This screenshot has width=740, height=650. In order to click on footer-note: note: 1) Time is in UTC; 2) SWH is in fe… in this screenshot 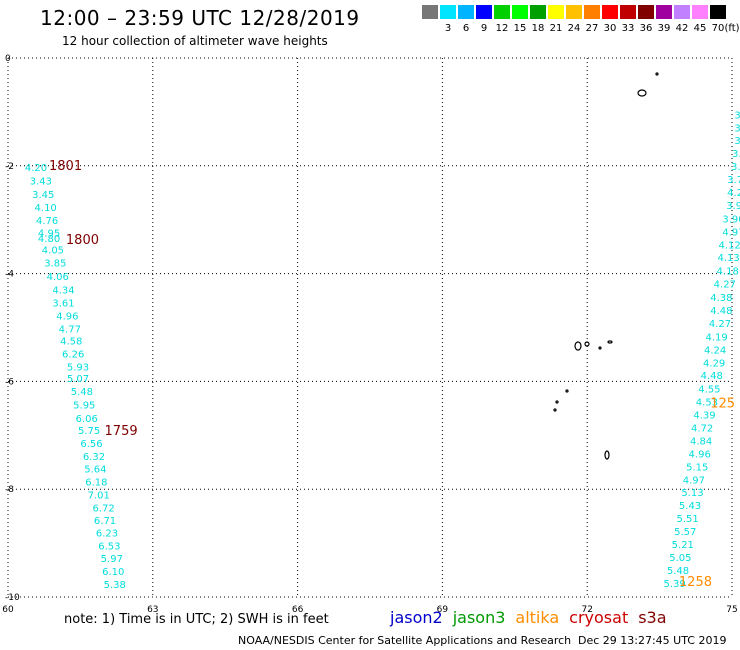, I will do `click(196, 619)`.